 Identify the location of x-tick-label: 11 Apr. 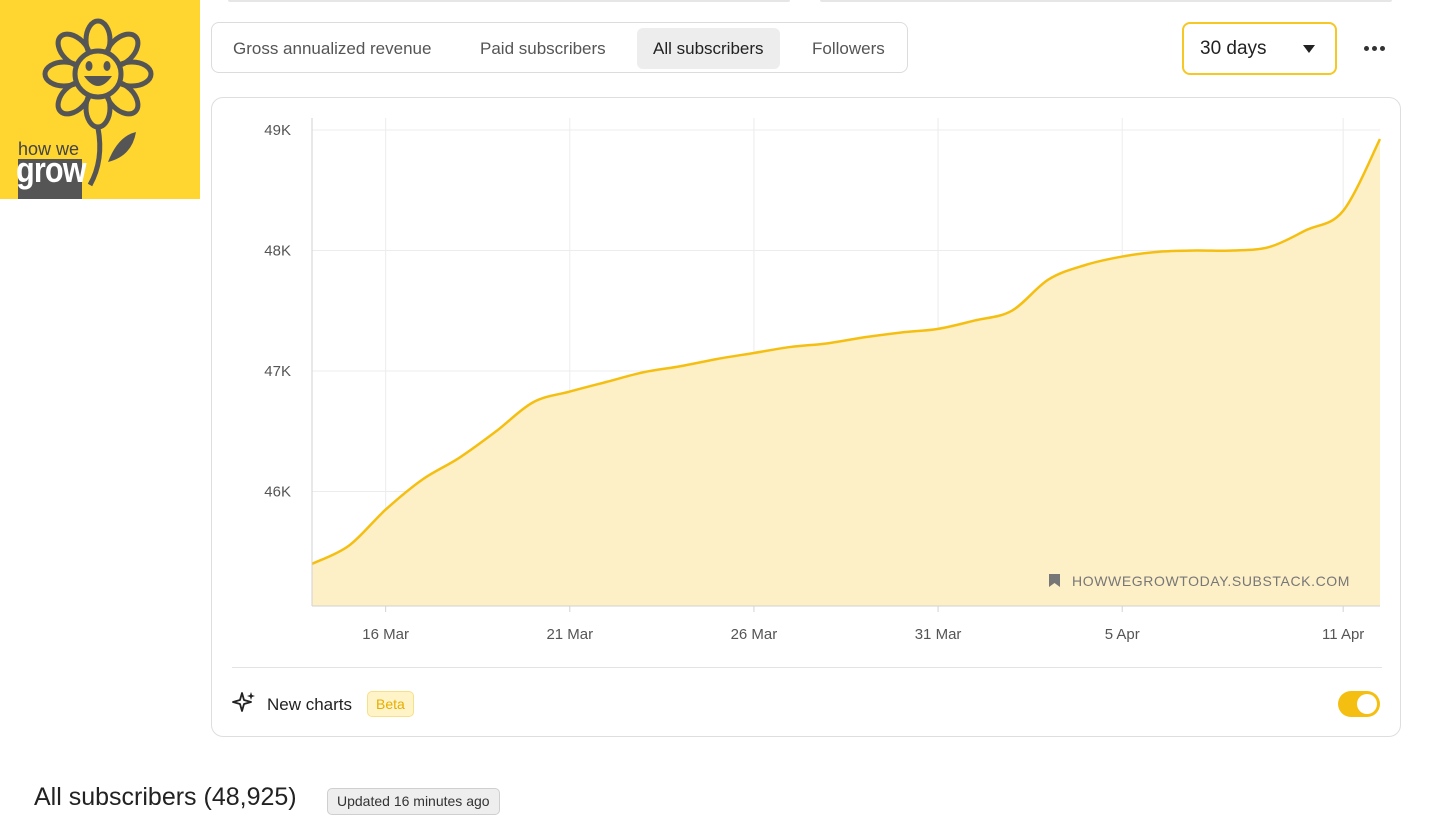
(1343, 634).